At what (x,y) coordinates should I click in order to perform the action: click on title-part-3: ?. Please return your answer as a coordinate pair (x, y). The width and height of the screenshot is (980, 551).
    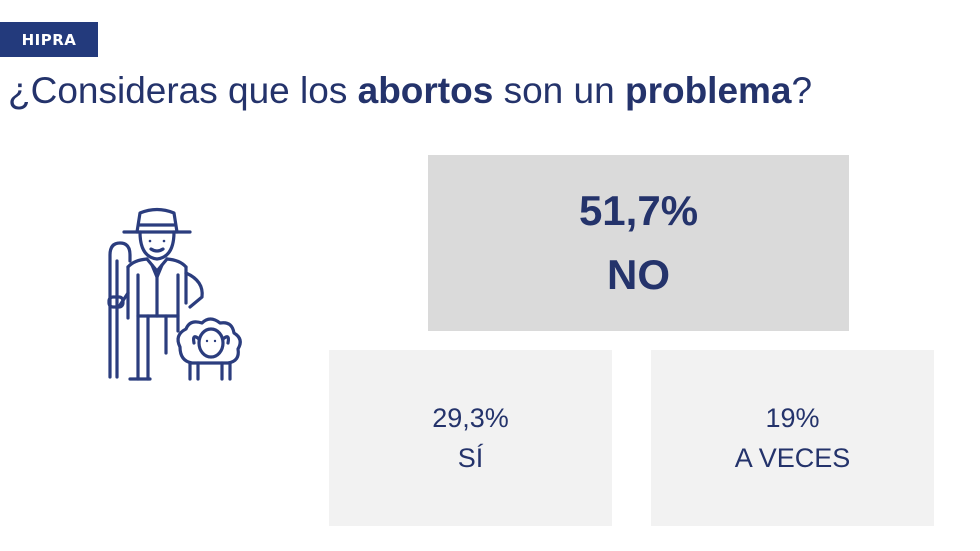
    Looking at the image, I should click on (802, 90).